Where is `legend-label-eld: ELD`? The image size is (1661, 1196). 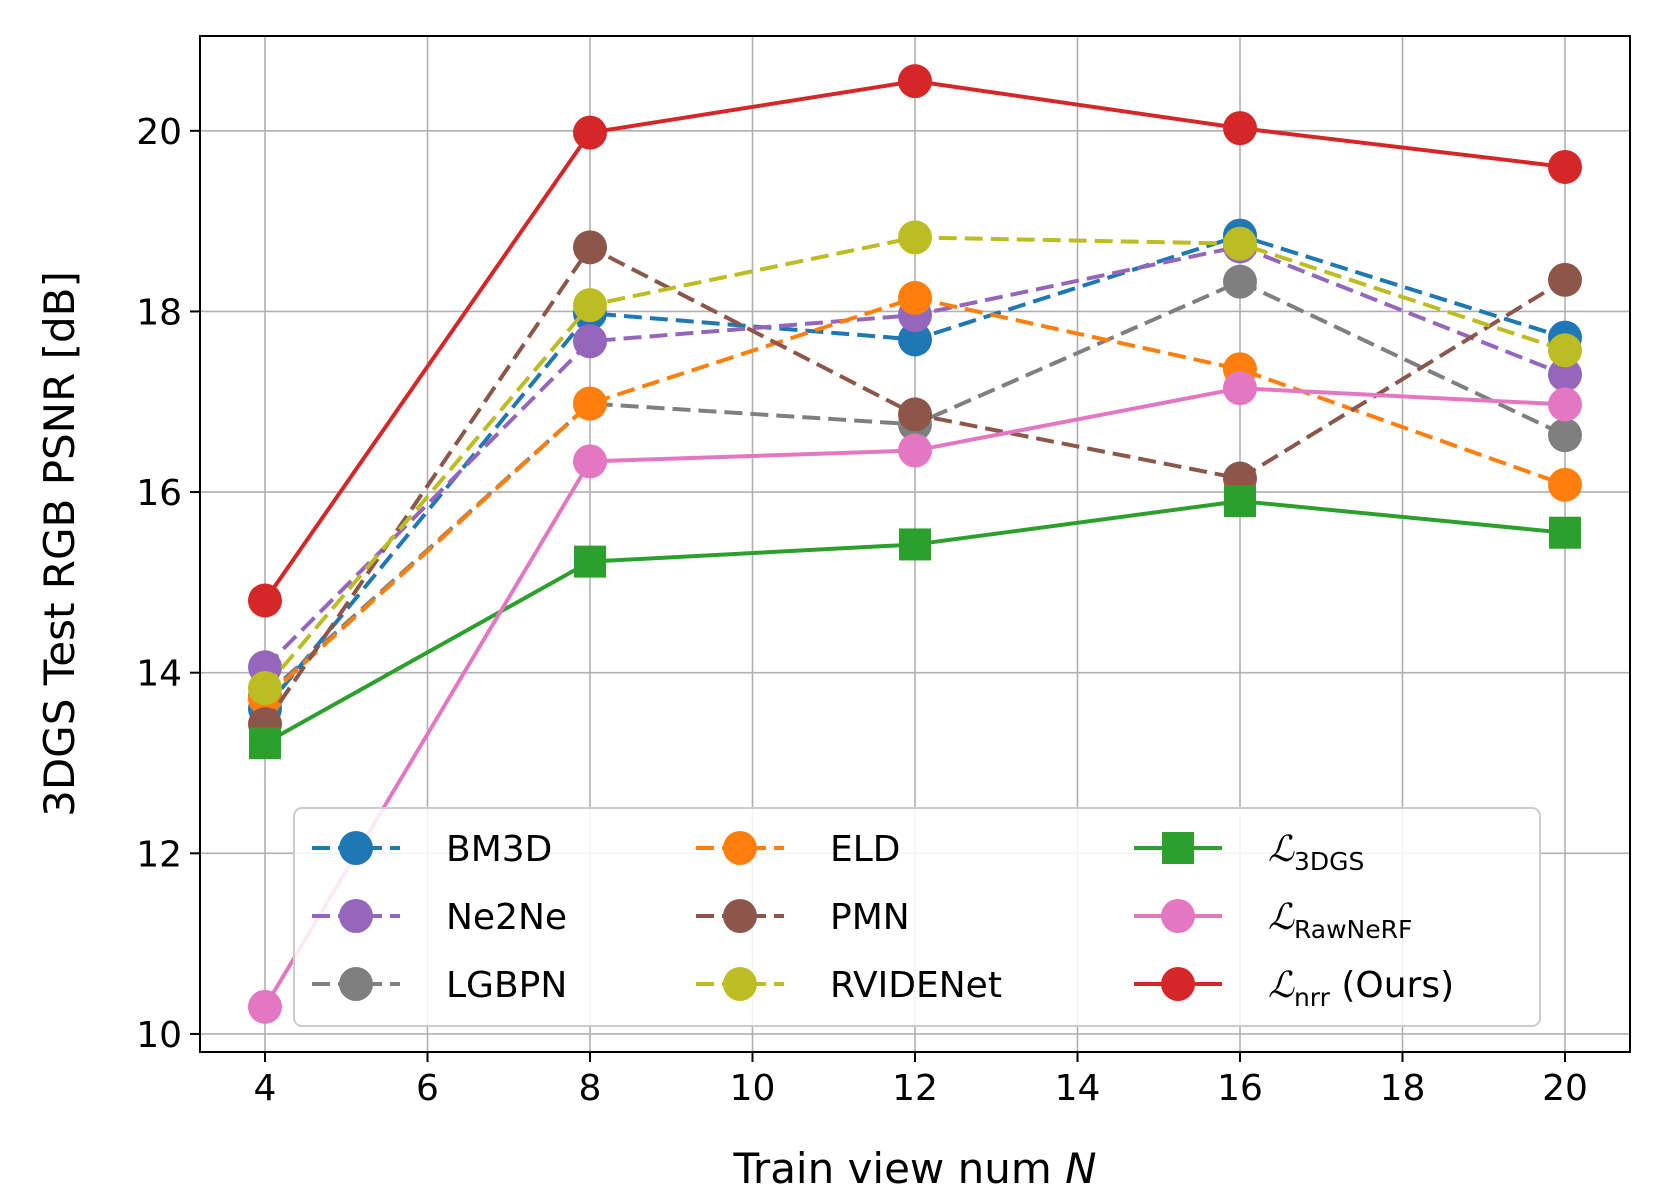
legend-label-eld: ELD is located at coordinates (865, 849).